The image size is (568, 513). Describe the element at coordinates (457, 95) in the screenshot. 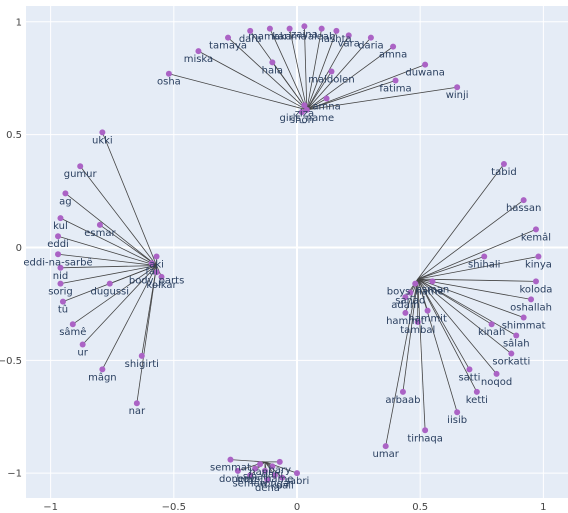

I see `node-label: winji` at that location.